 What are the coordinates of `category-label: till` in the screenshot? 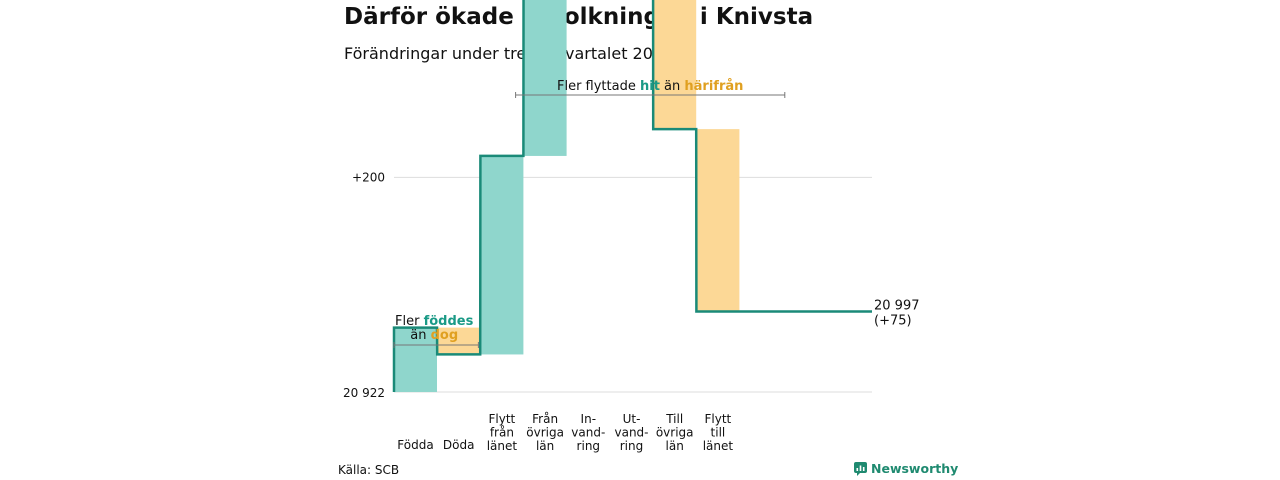 It's located at (718, 433).